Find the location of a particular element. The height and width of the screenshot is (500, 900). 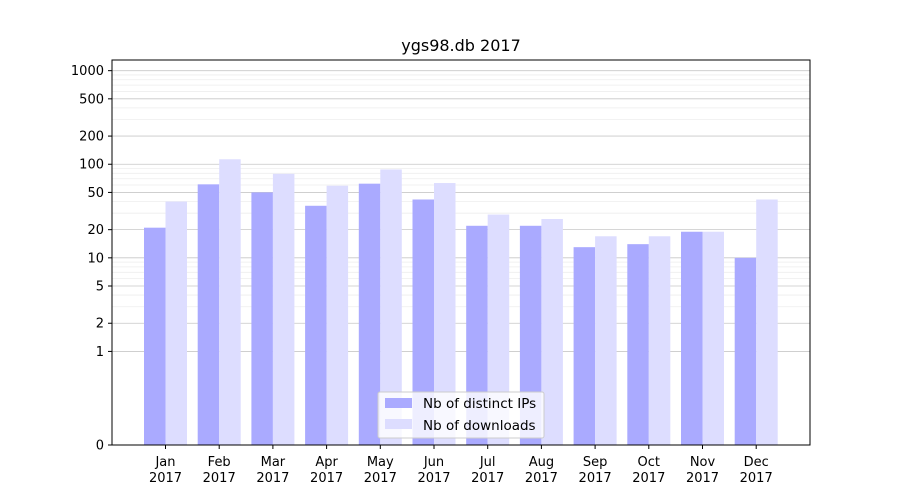

legend: Nb of distinct IPs Nb of downloads is located at coordinates (461, 415).